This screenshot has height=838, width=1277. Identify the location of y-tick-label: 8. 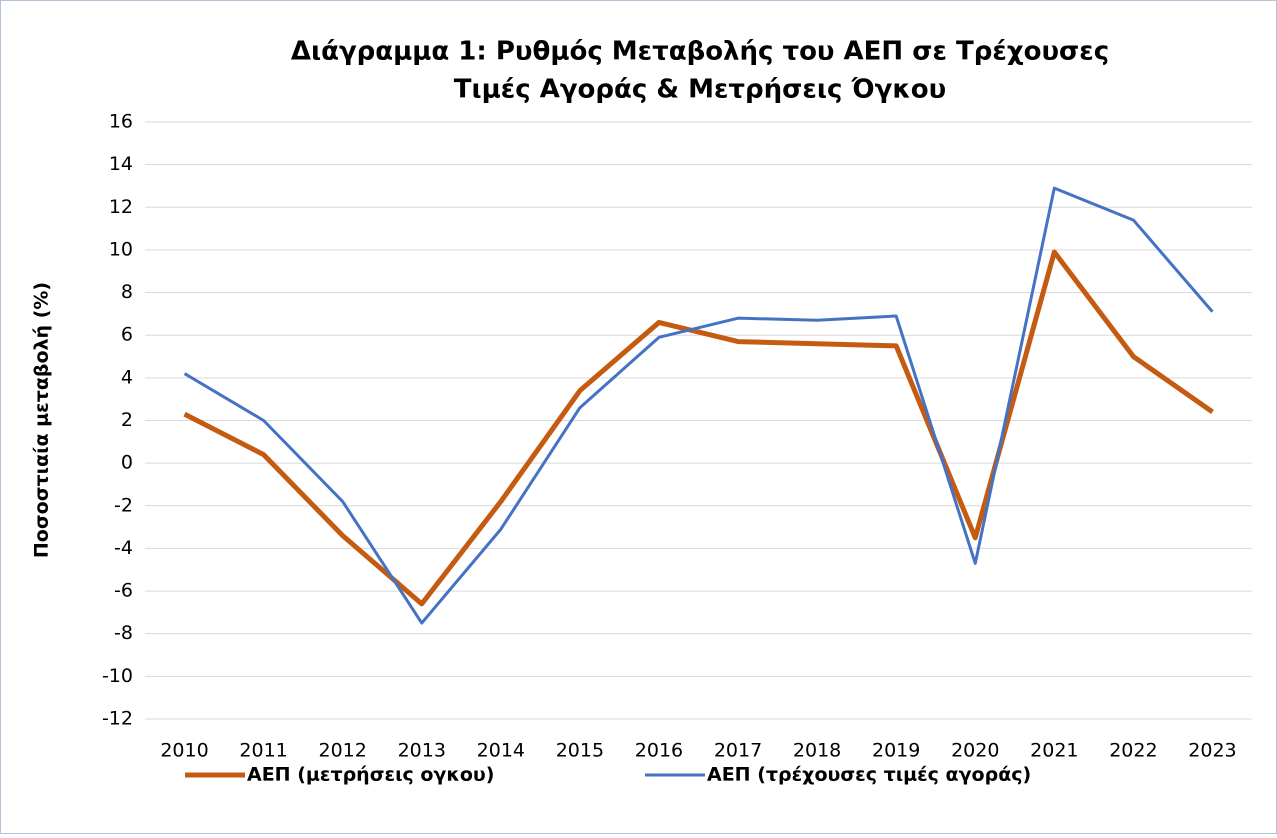
(127, 292).